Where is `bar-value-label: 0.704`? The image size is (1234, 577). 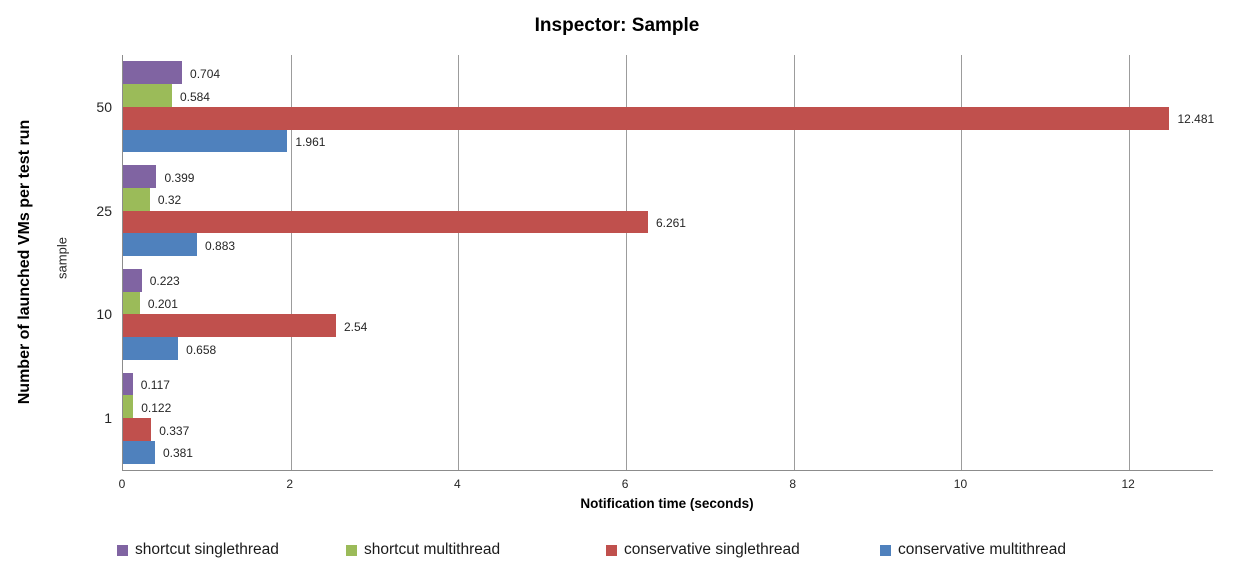 bar-value-label: 0.704 is located at coordinates (205, 73).